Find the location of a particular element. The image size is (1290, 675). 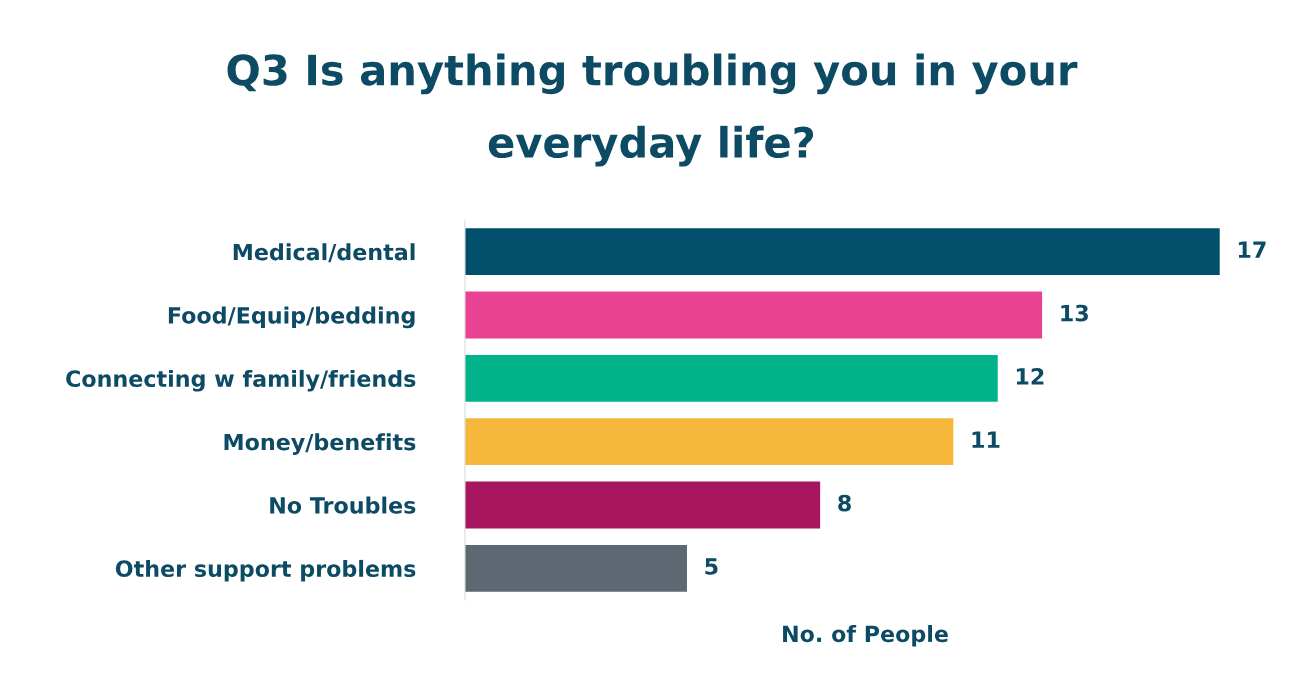

y-tick-label: No Troubles is located at coordinates (343, 505).